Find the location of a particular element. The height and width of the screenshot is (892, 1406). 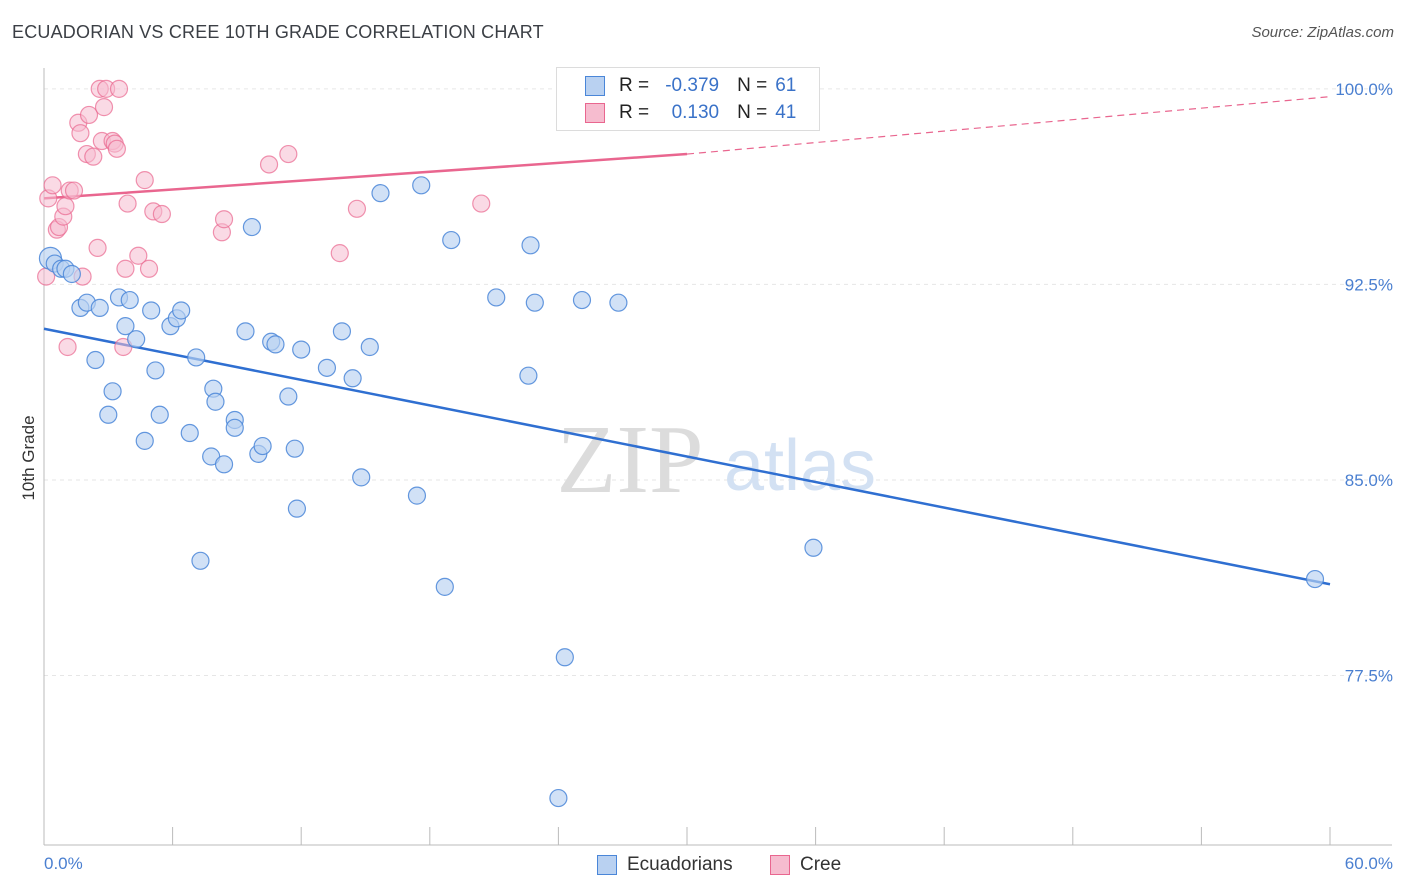

ecuadorians-swatch is located at coordinates (595, 86).